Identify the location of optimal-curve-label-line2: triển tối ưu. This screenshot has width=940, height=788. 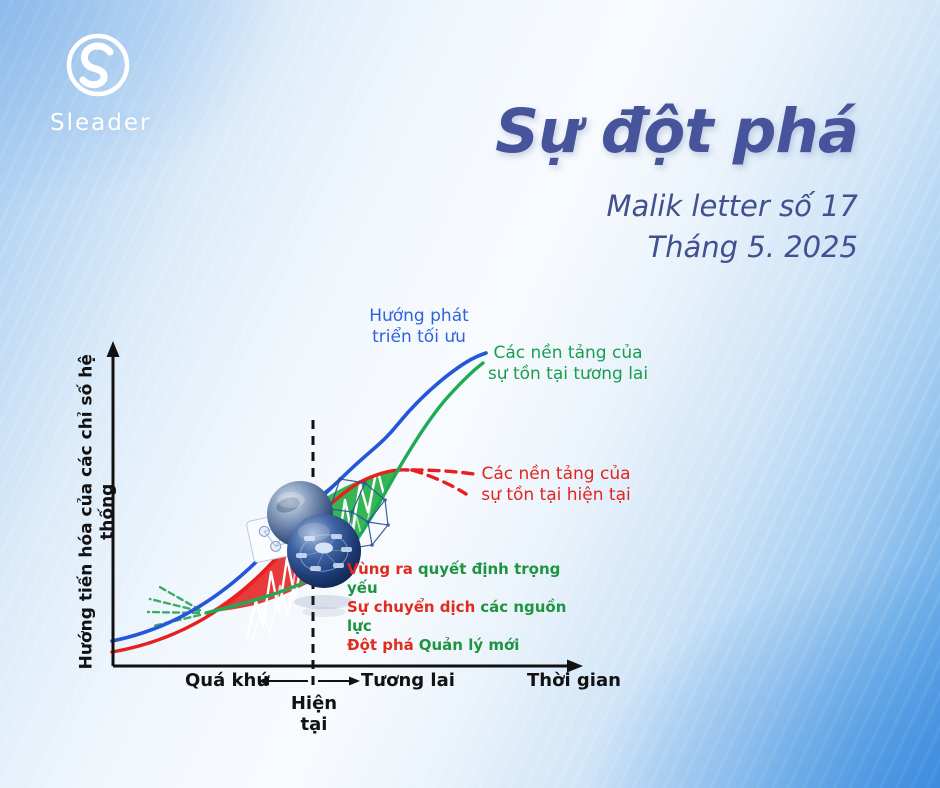
(419, 336).